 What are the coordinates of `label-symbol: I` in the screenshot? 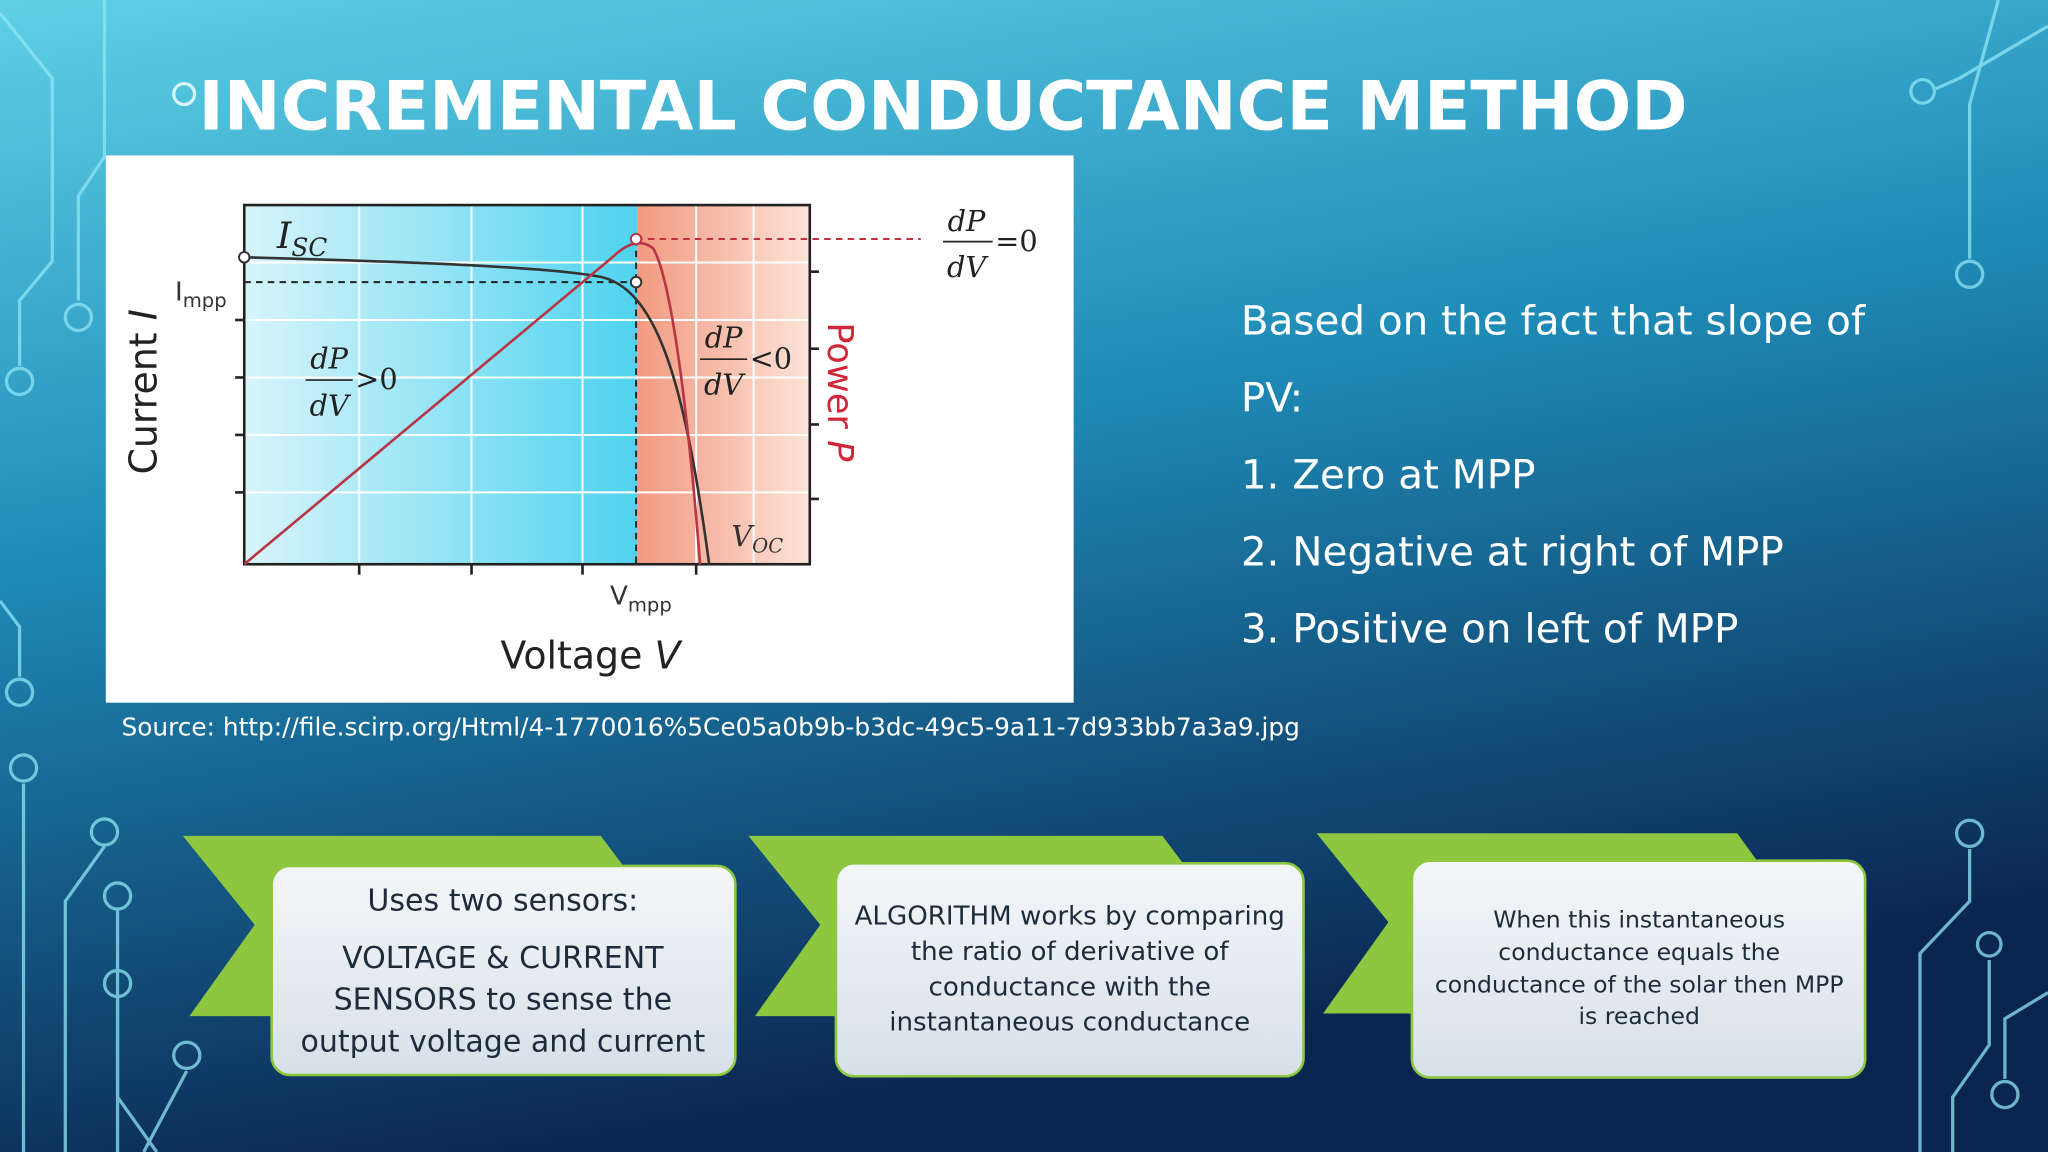 It's located at (144, 314).